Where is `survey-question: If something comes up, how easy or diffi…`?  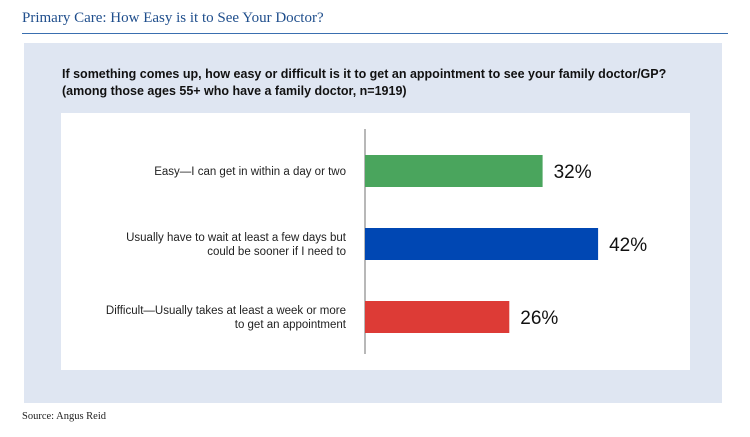
survey-question: If something comes up, how easy or diffi… is located at coordinates (382, 83).